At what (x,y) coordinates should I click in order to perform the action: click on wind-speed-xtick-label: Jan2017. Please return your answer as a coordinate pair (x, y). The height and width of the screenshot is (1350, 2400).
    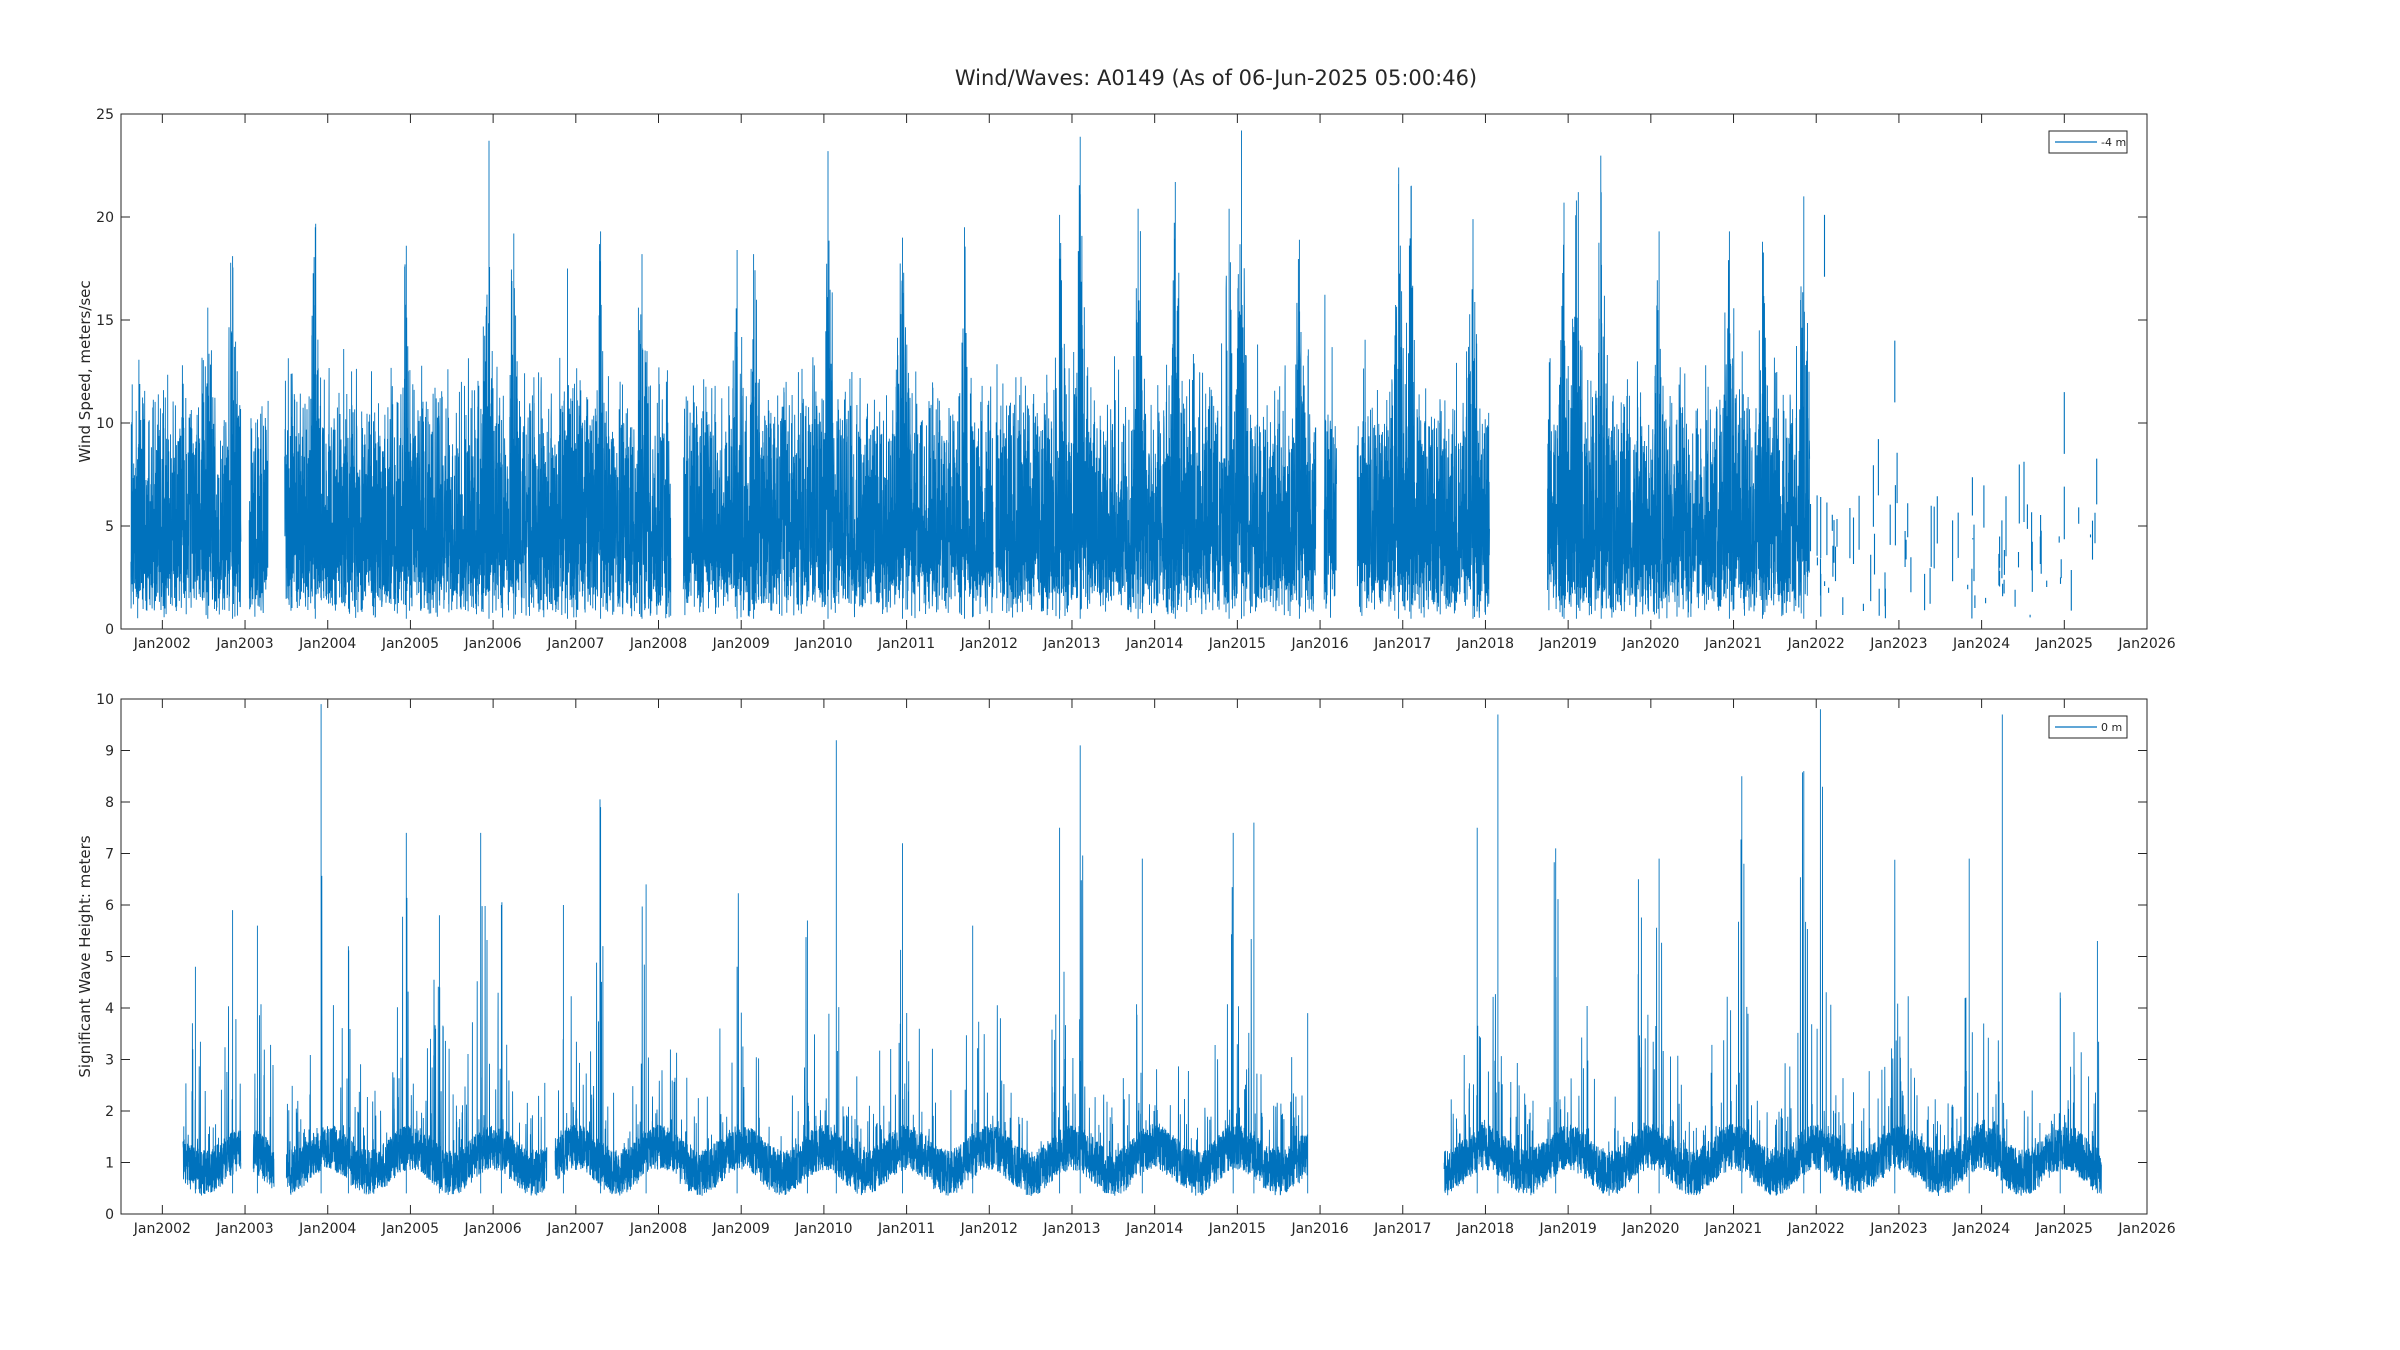
    Looking at the image, I should click on (1402, 644).